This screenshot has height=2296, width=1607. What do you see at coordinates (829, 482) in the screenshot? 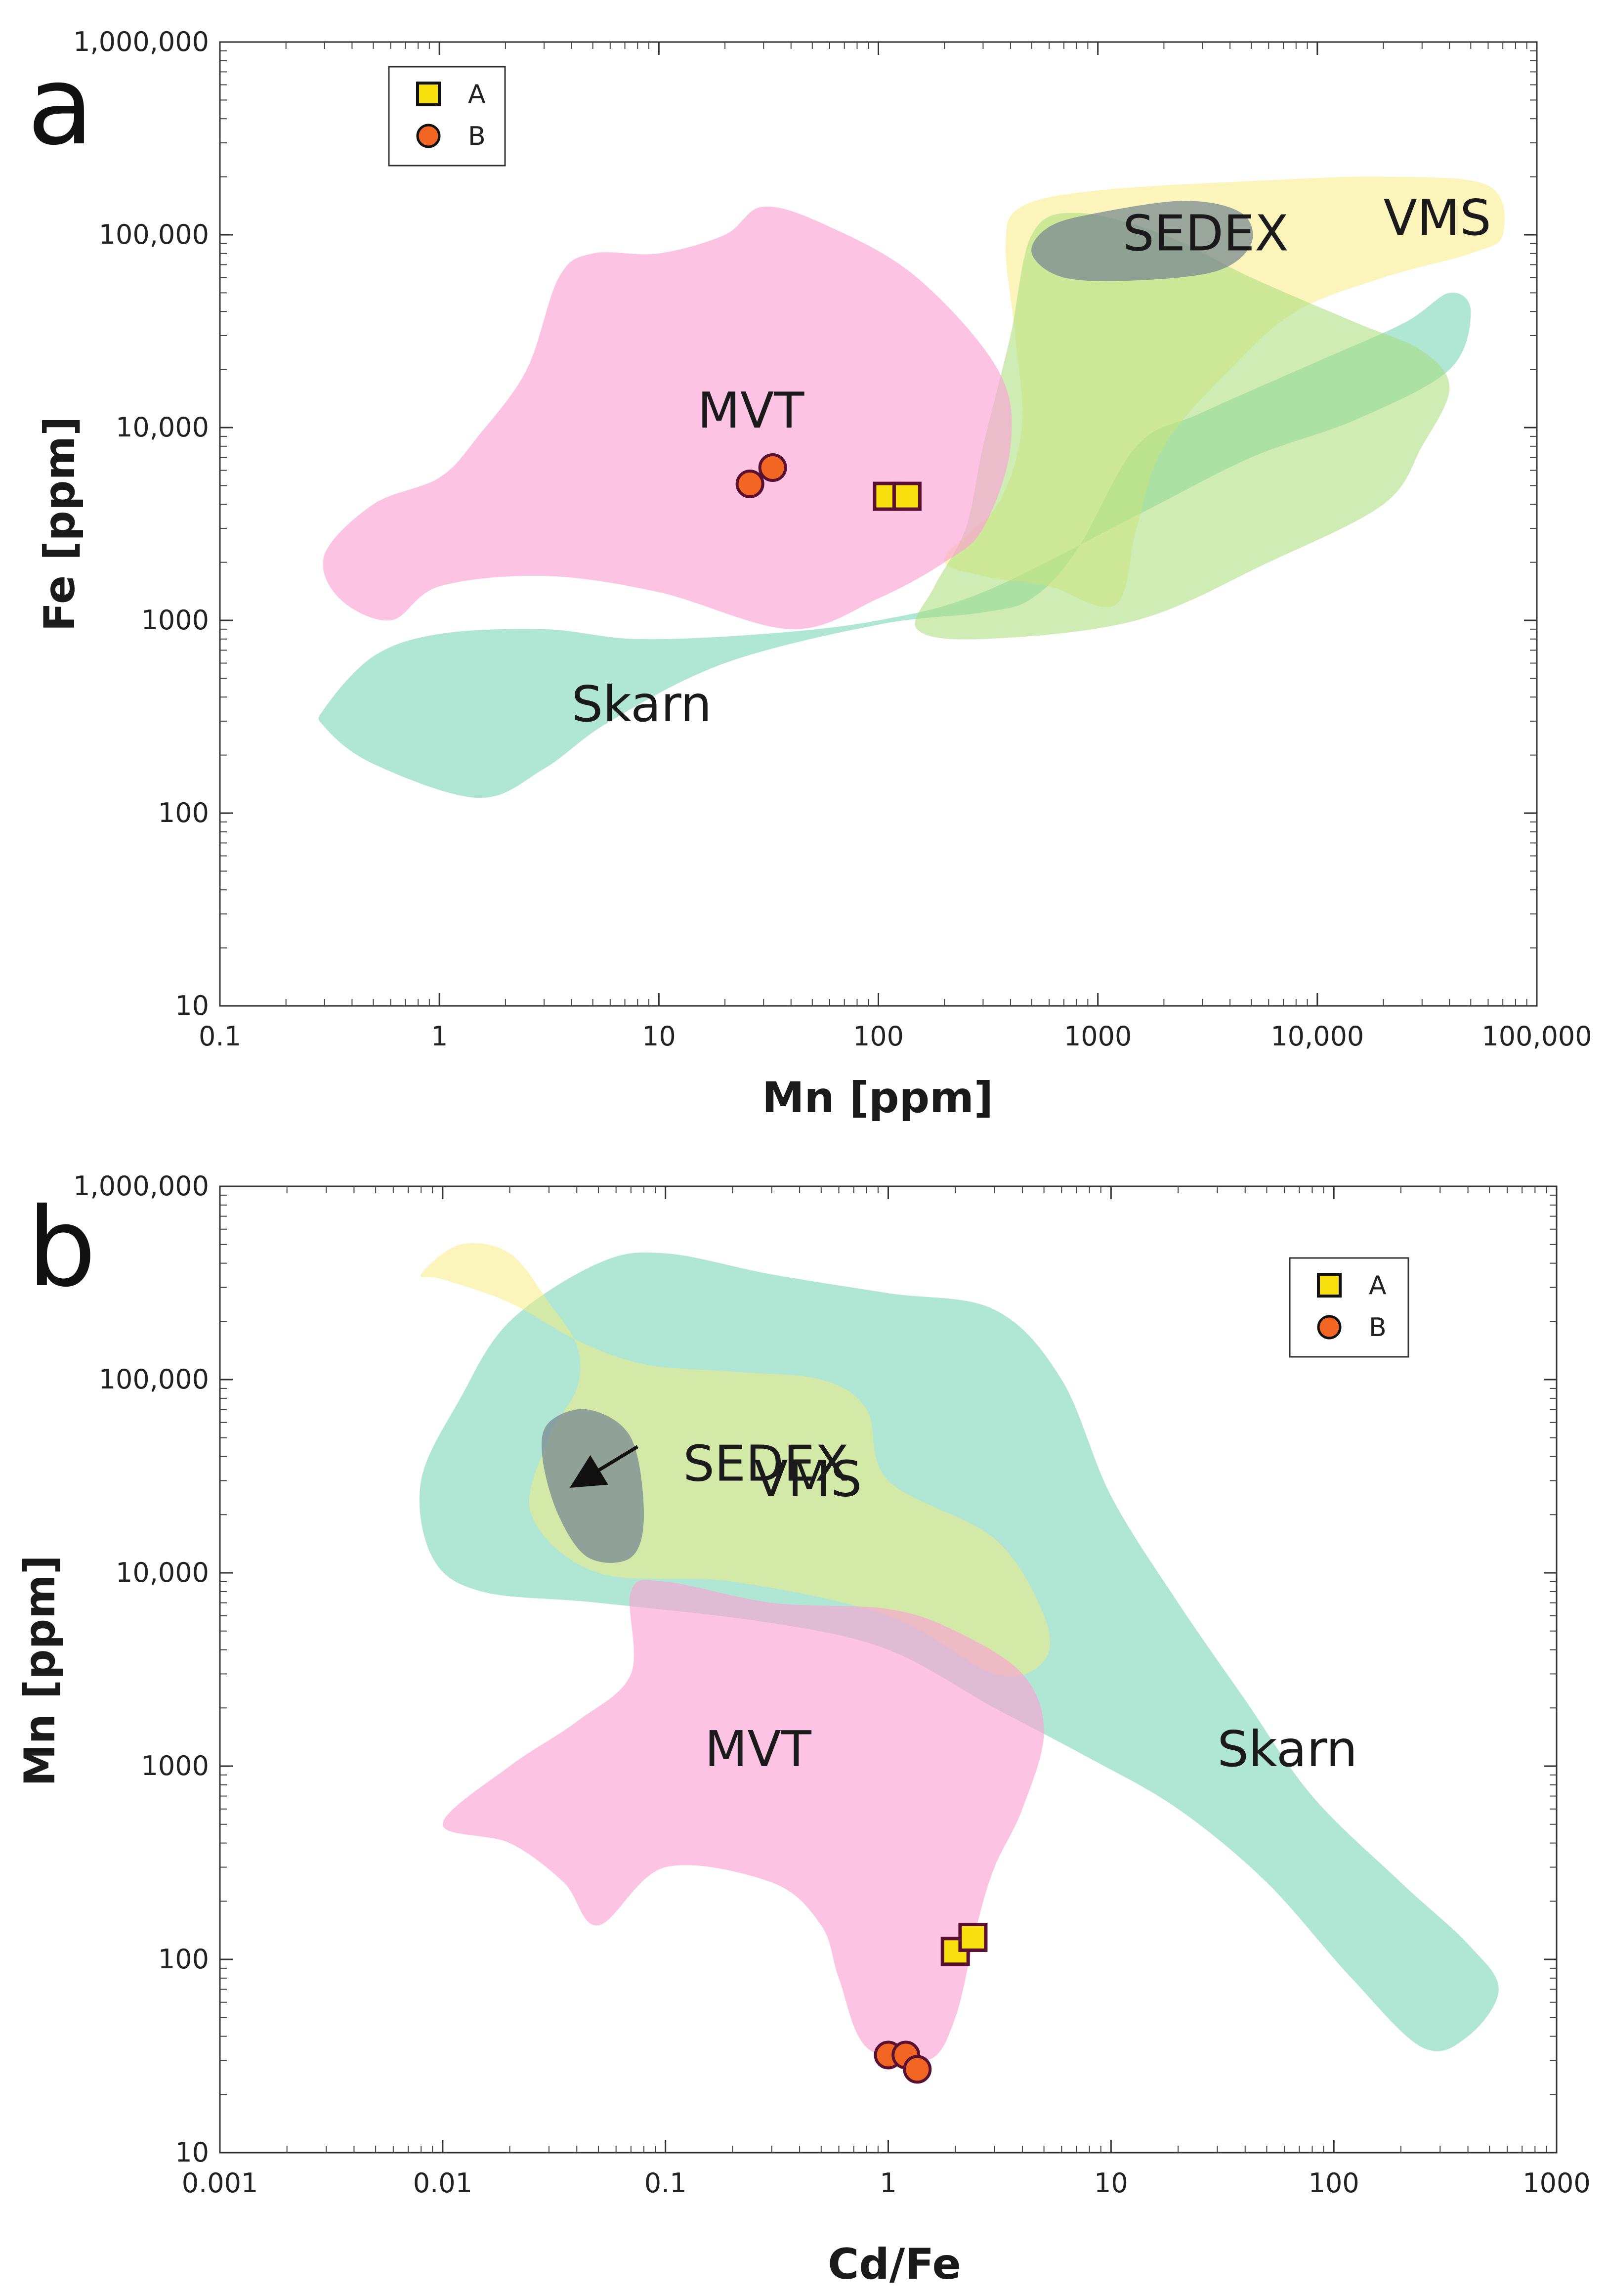
I see `panel-a-points` at bounding box center [829, 482].